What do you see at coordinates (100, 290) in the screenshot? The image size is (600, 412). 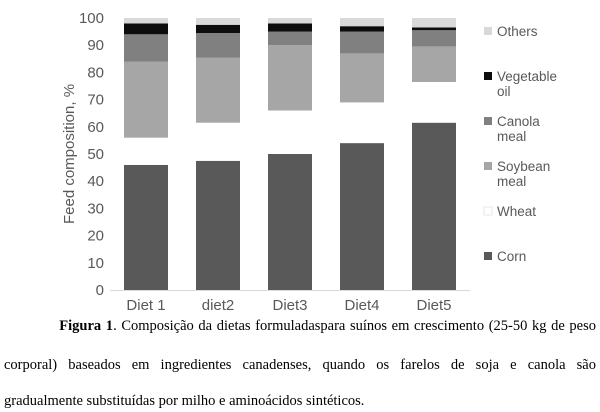 I see `y-tick-label: 0` at bounding box center [100, 290].